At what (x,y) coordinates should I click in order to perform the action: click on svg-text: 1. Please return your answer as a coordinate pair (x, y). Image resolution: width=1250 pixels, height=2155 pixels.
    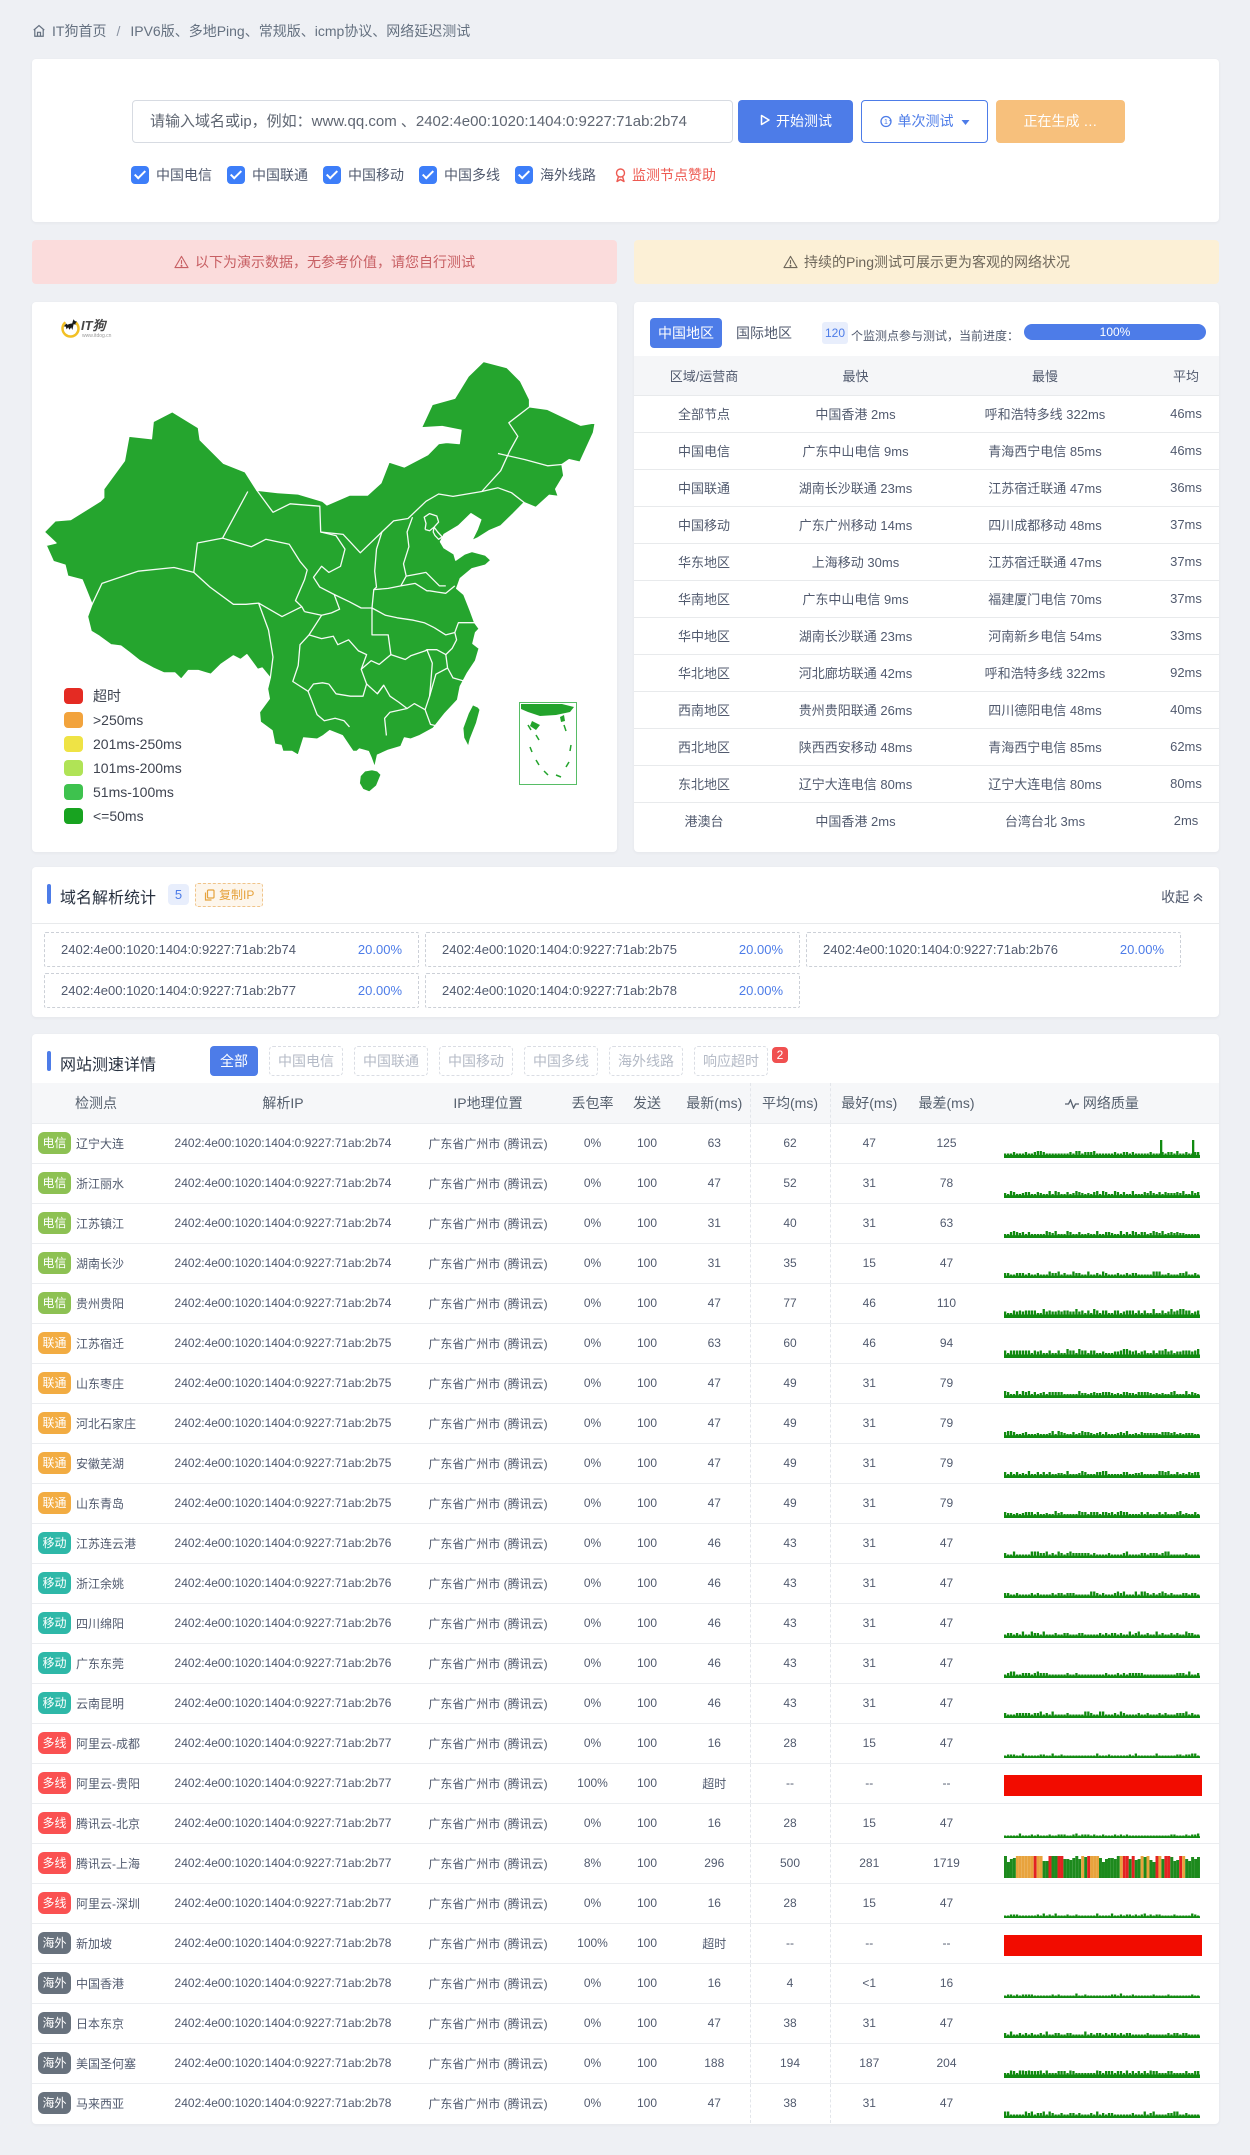
    Looking at the image, I should click on (886, 122).